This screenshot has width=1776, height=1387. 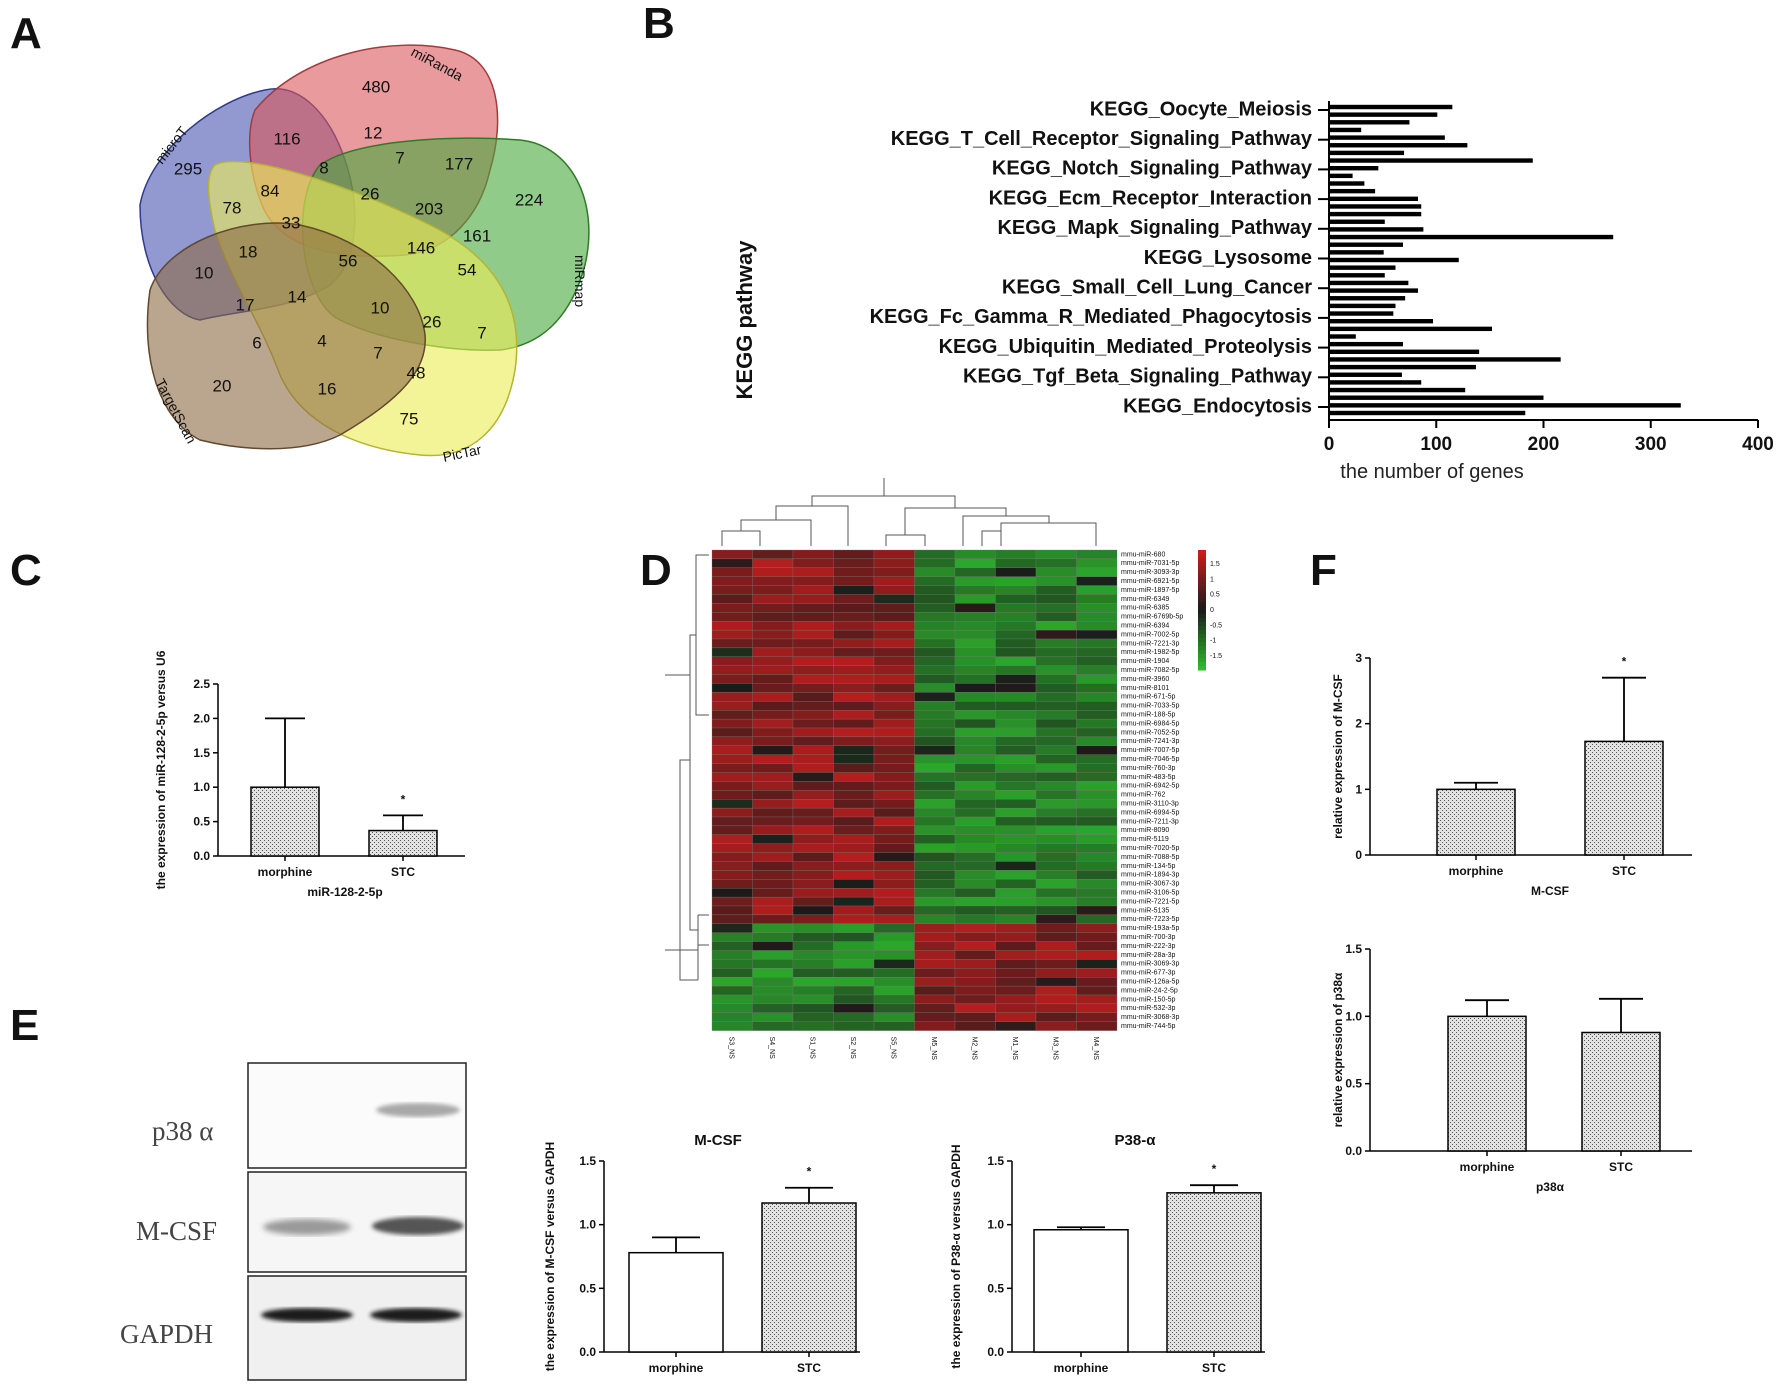 I want to click on heatmap-row-label: mmu-miR-7002-5p, so click(x=1150, y=634).